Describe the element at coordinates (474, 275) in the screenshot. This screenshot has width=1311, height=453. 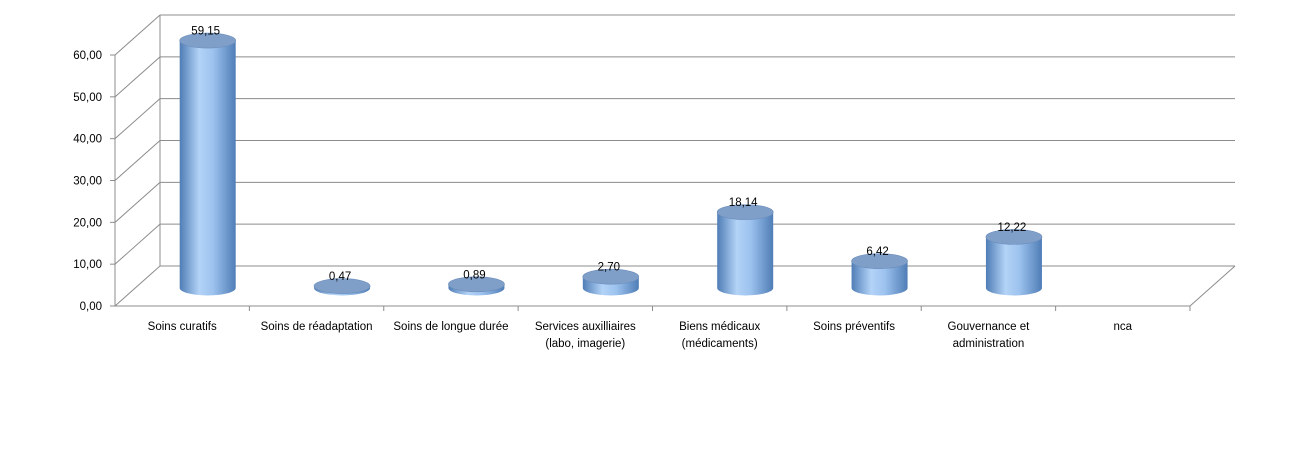
I see `data-label: 0,89` at that location.